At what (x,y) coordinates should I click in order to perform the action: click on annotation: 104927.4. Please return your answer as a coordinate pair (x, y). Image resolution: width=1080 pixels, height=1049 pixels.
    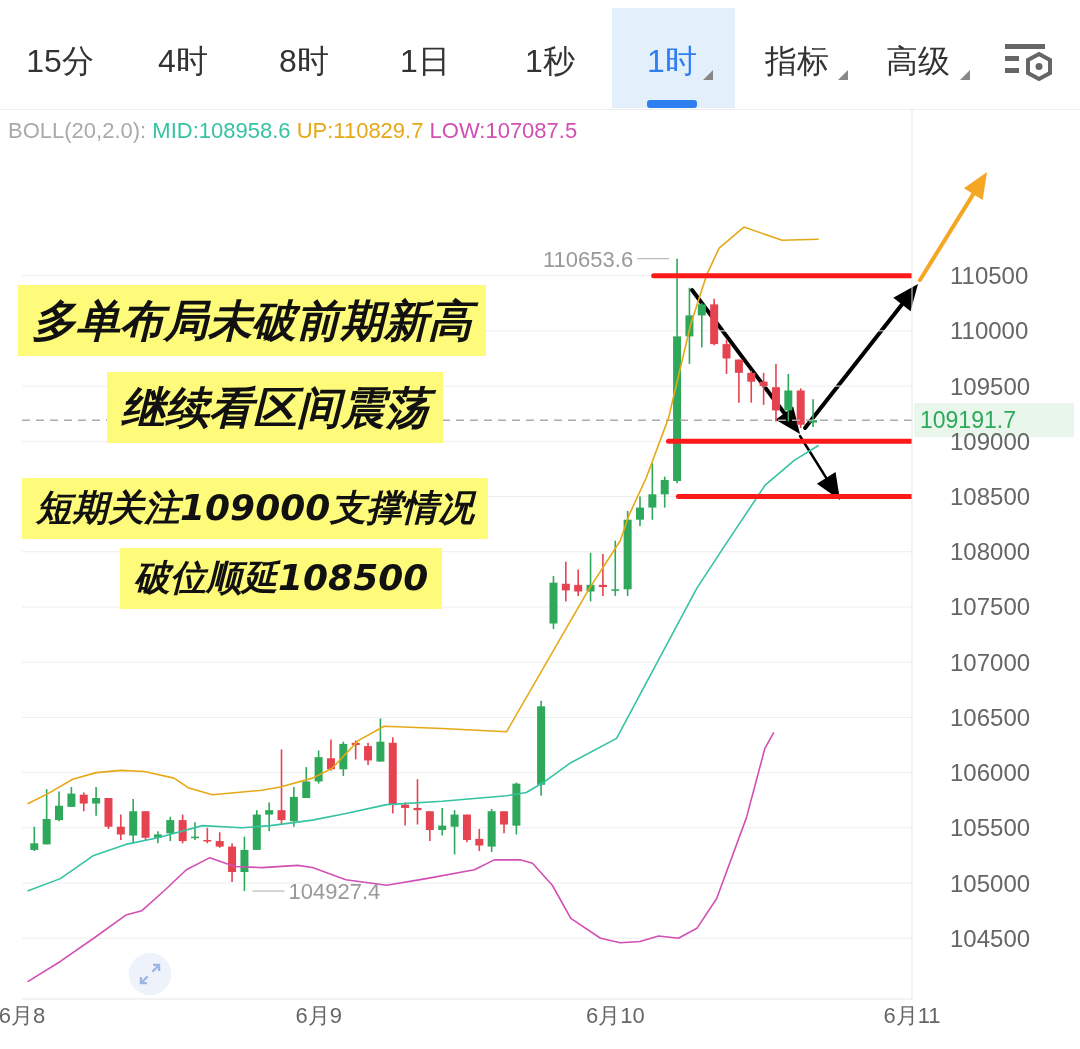
    Looking at the image, I should click on (334, 892).